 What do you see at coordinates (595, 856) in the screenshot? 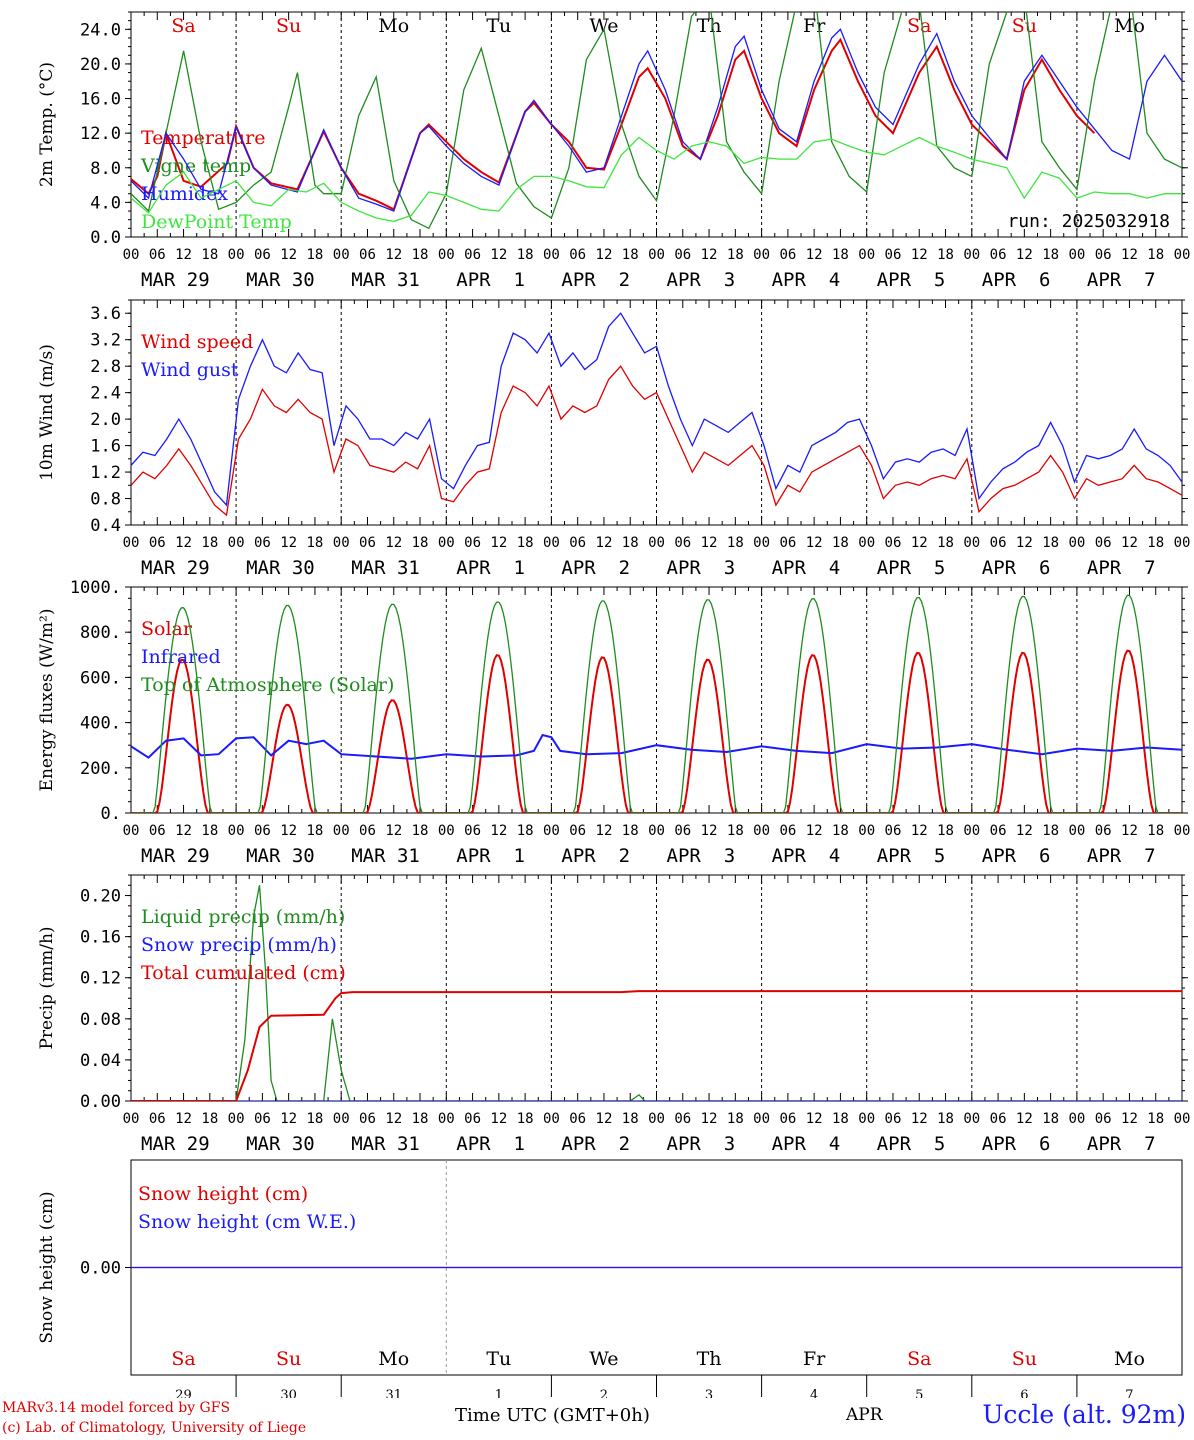
I see `date-label: APR 2` at bounding box center [595, 856].